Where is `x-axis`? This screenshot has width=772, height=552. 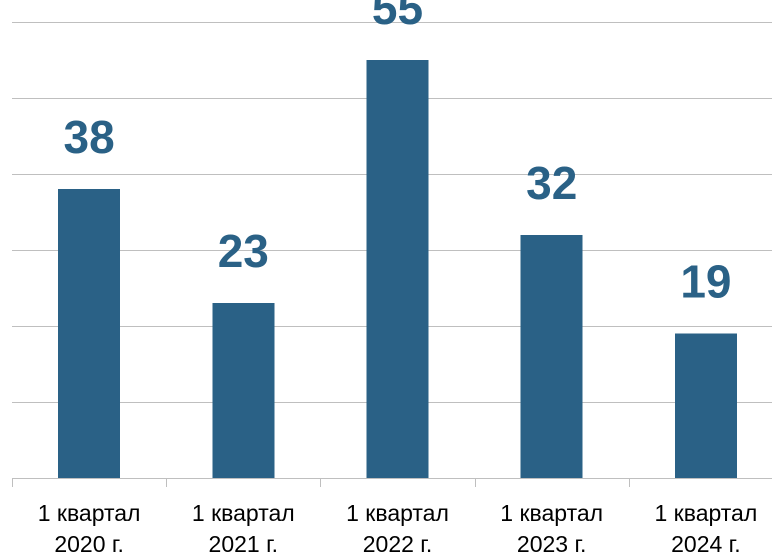
x-axis is located at coordinates (392, 482).